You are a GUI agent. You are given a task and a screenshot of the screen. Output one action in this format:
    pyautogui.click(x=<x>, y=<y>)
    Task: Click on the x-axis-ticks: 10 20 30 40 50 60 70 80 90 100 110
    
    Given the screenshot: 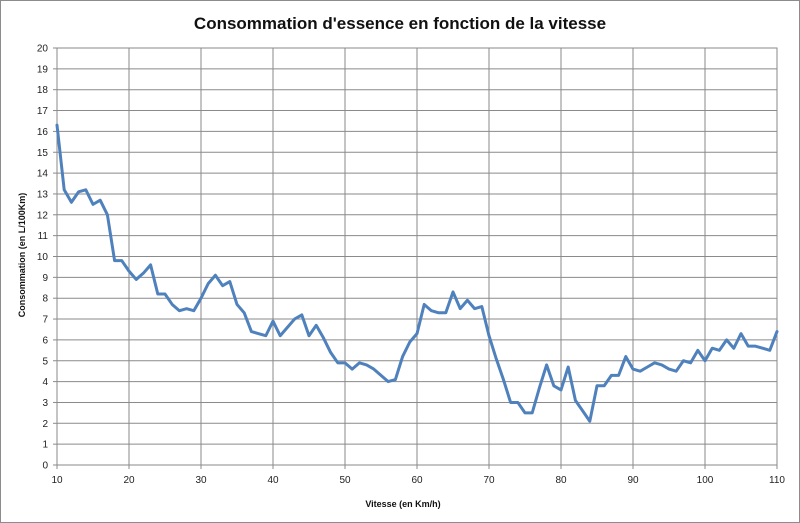 What is the action you would take?
    pyautogui.click(x=418, y=475)
    